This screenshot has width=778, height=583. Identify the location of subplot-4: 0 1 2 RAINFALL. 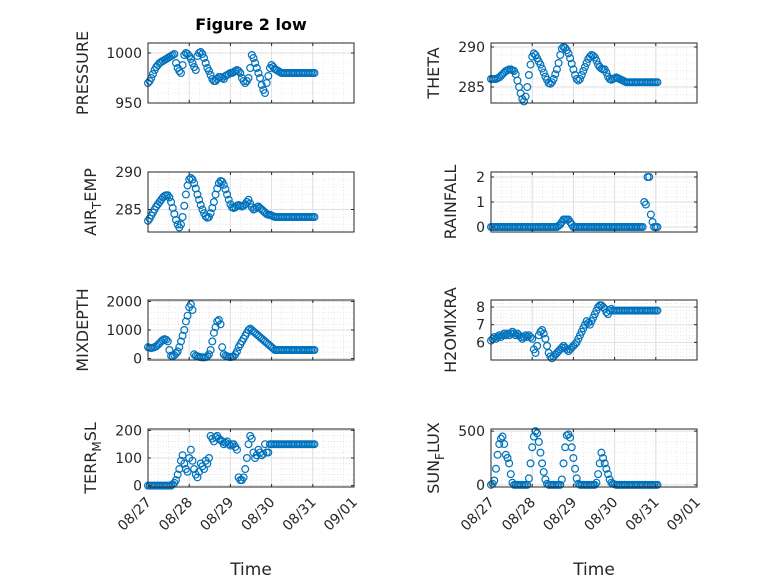
(569, 202).